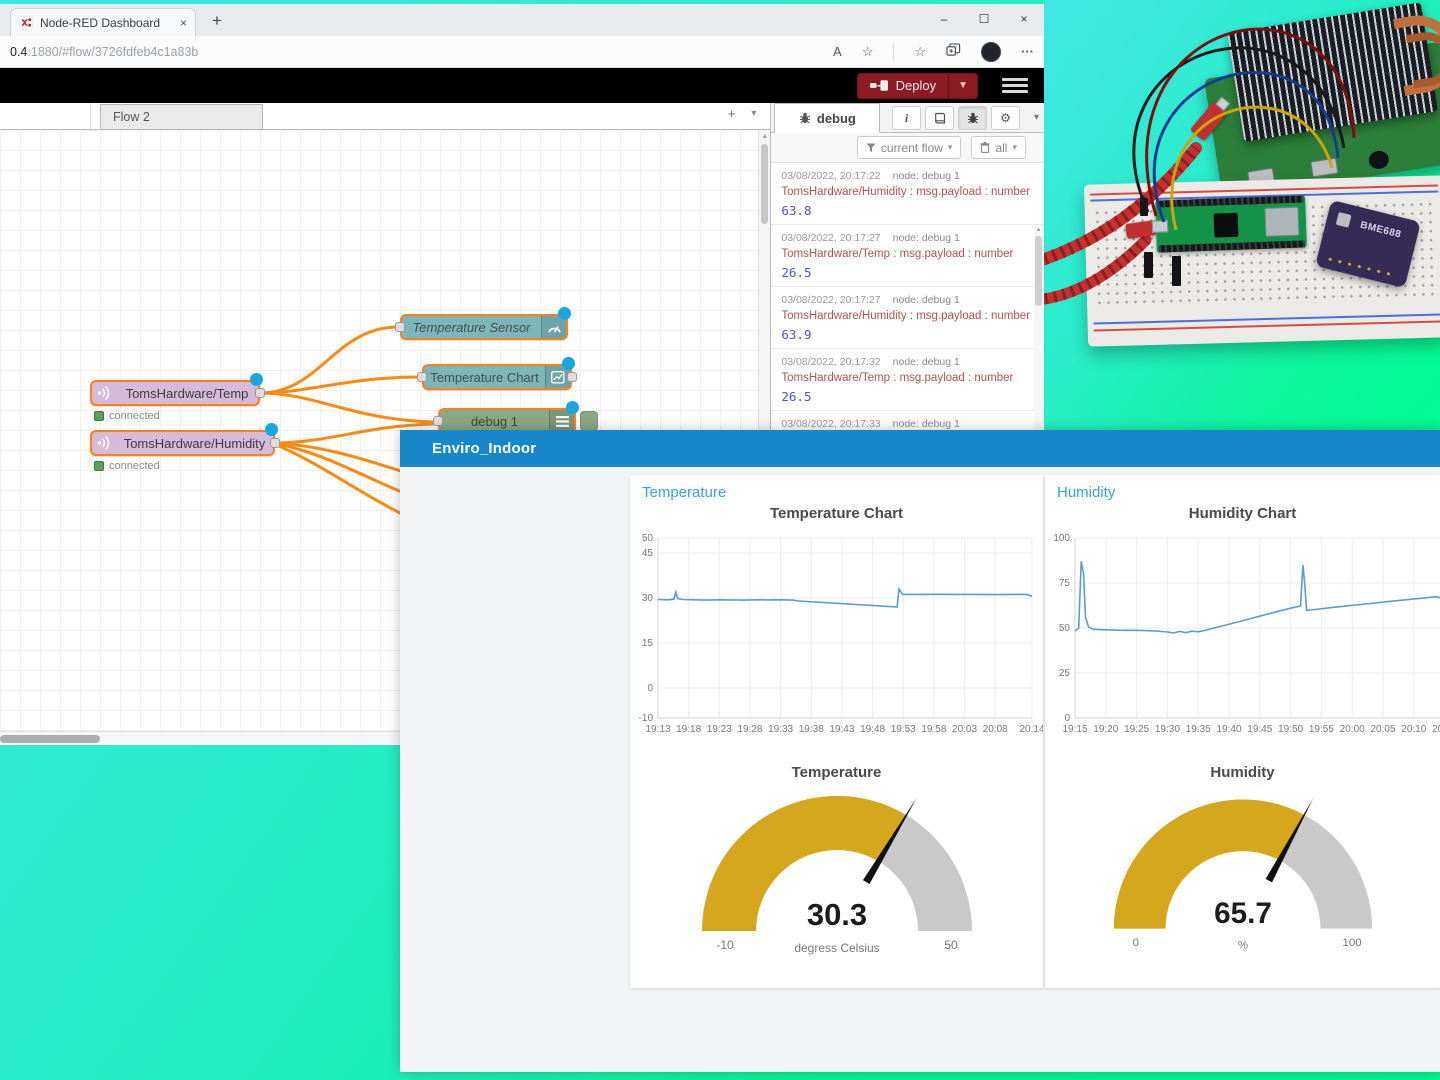 The width and height of the screenshot is (1440, 1080). Describe the element at coordinates (134, 466) in the screenshot. I see `status-text: connected` at that location.